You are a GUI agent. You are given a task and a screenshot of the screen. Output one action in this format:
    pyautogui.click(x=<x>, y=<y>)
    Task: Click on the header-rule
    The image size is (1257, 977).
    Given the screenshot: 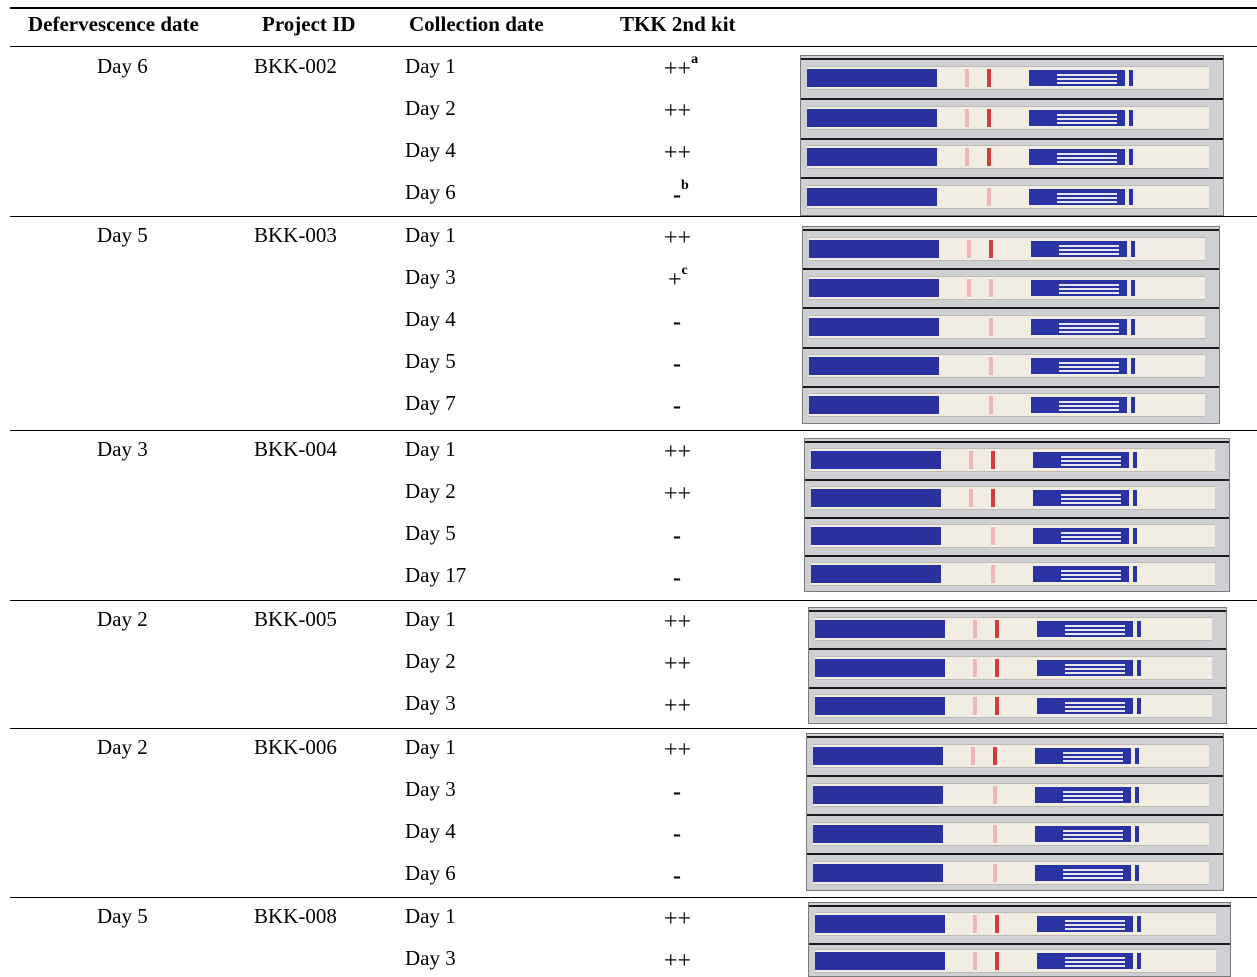 What is the action you would take?
    pyautogui.click(x=633, y=46)
    